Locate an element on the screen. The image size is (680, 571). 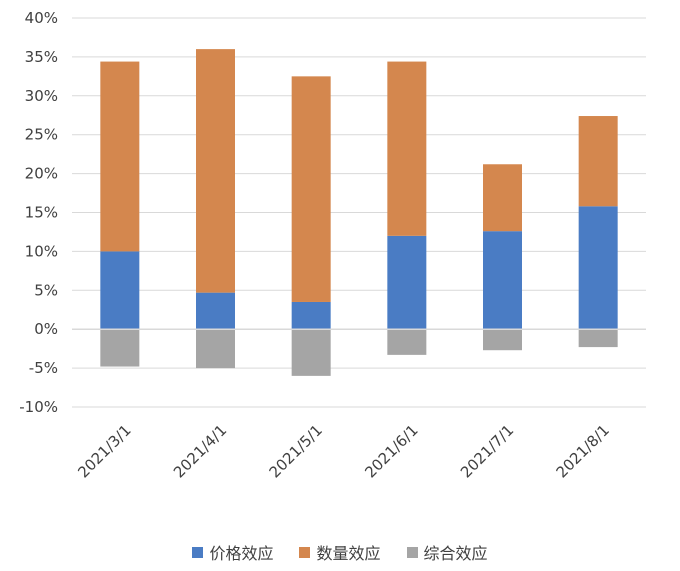
y-tick-label: 35% is located at coordinates (41, 57).